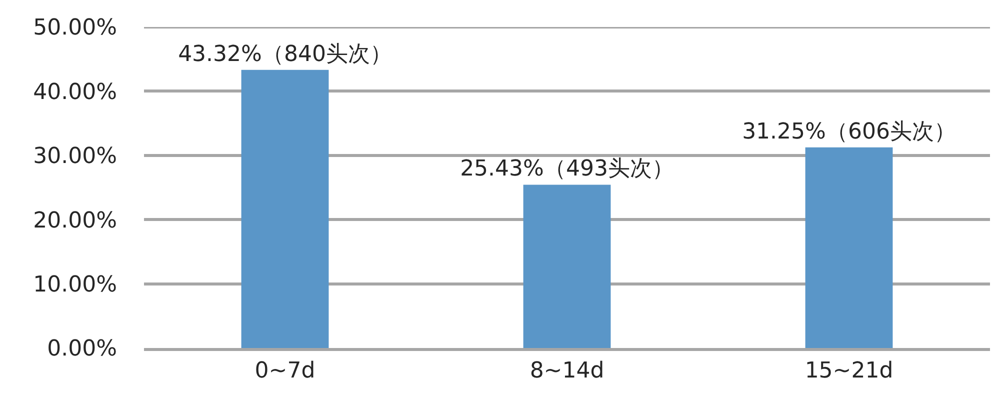  I want to click on data-label: 31.25%（606头次）, so click(849, 131).